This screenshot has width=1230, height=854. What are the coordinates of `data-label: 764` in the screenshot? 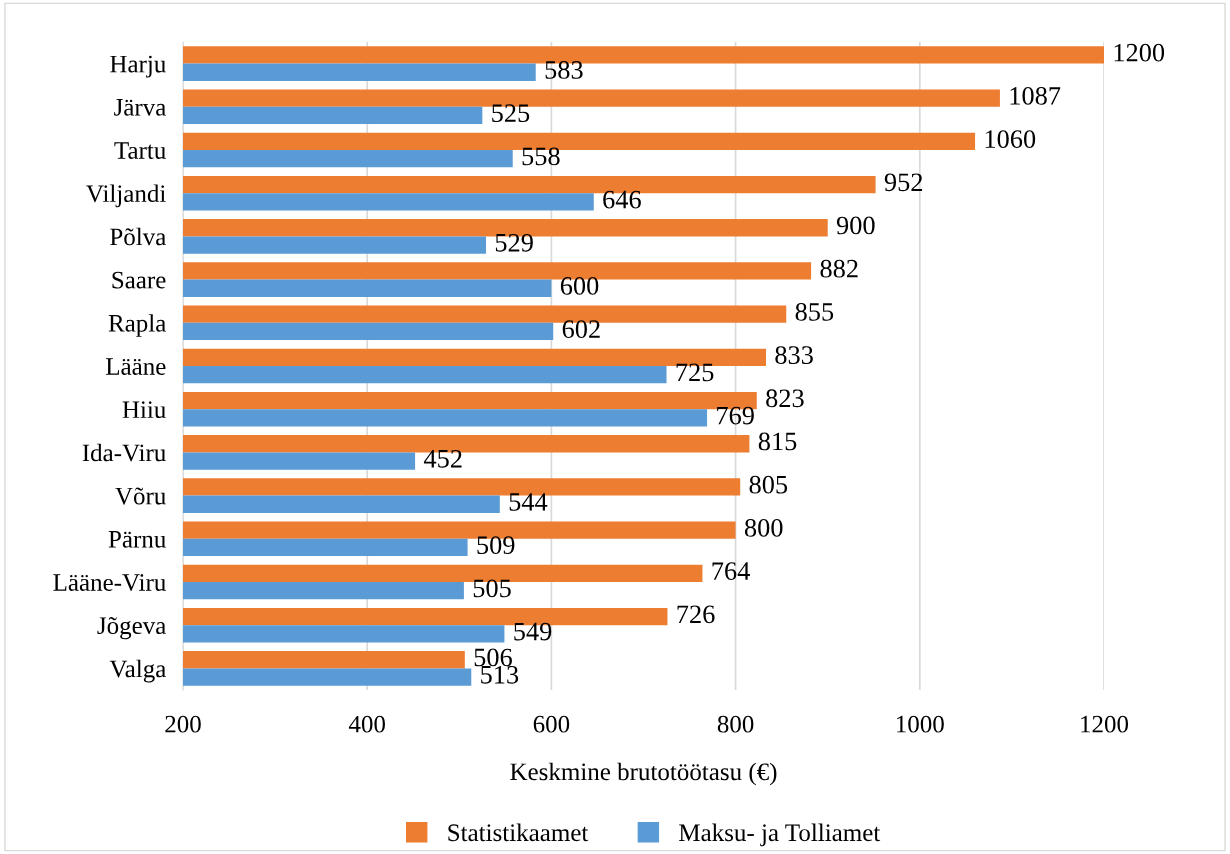 It's located at (731, 571).